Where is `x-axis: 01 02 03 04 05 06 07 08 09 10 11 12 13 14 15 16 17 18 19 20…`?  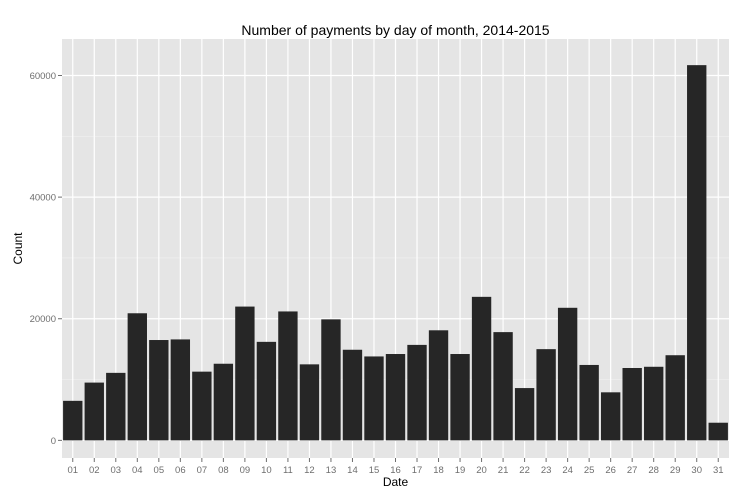 x-axis: 01 02 03 04 05 06 07 08 09 10 11 12 13 14 15 16 17 18 19 20… is located at coordinates (395, 467).